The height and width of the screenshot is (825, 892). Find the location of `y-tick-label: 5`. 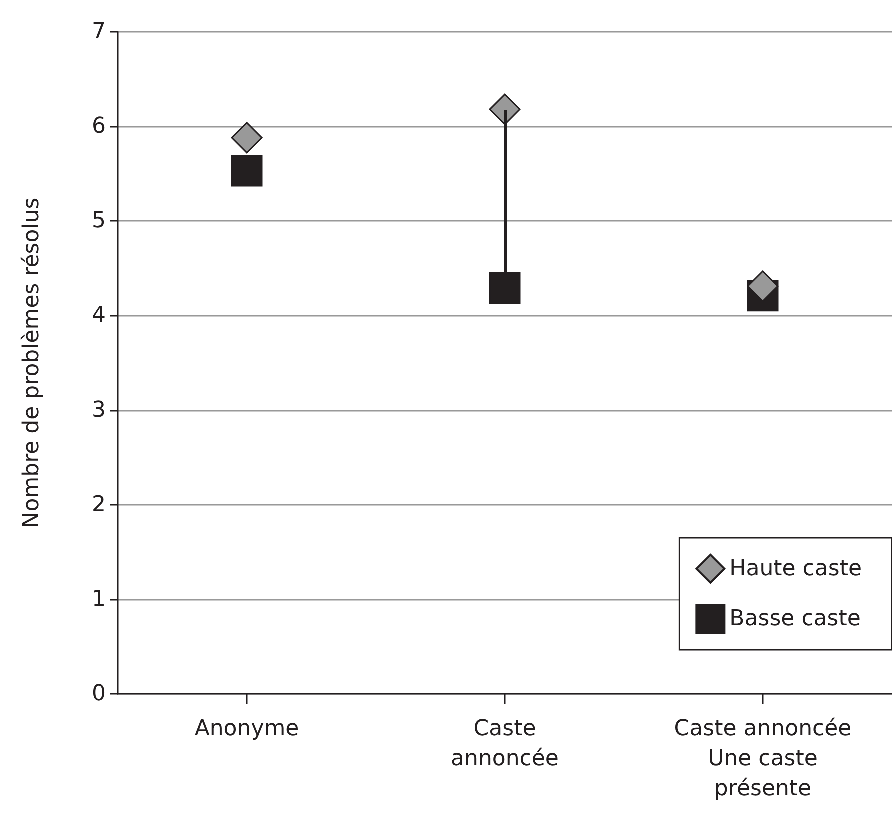

y-tick-label: 5 is located at coordinates (99, 221).